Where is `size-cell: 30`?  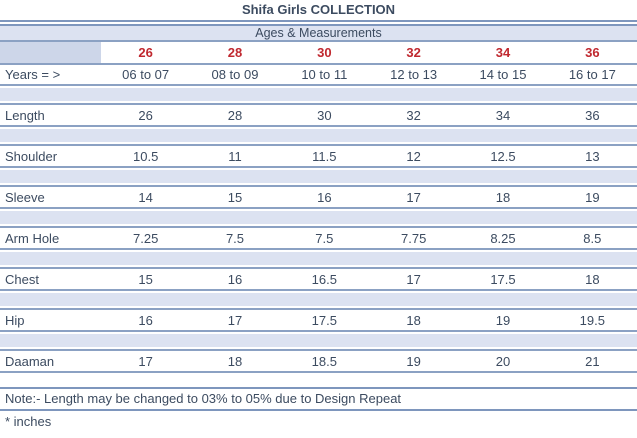
size-cell: 30 is located at coordinates (324, 52).